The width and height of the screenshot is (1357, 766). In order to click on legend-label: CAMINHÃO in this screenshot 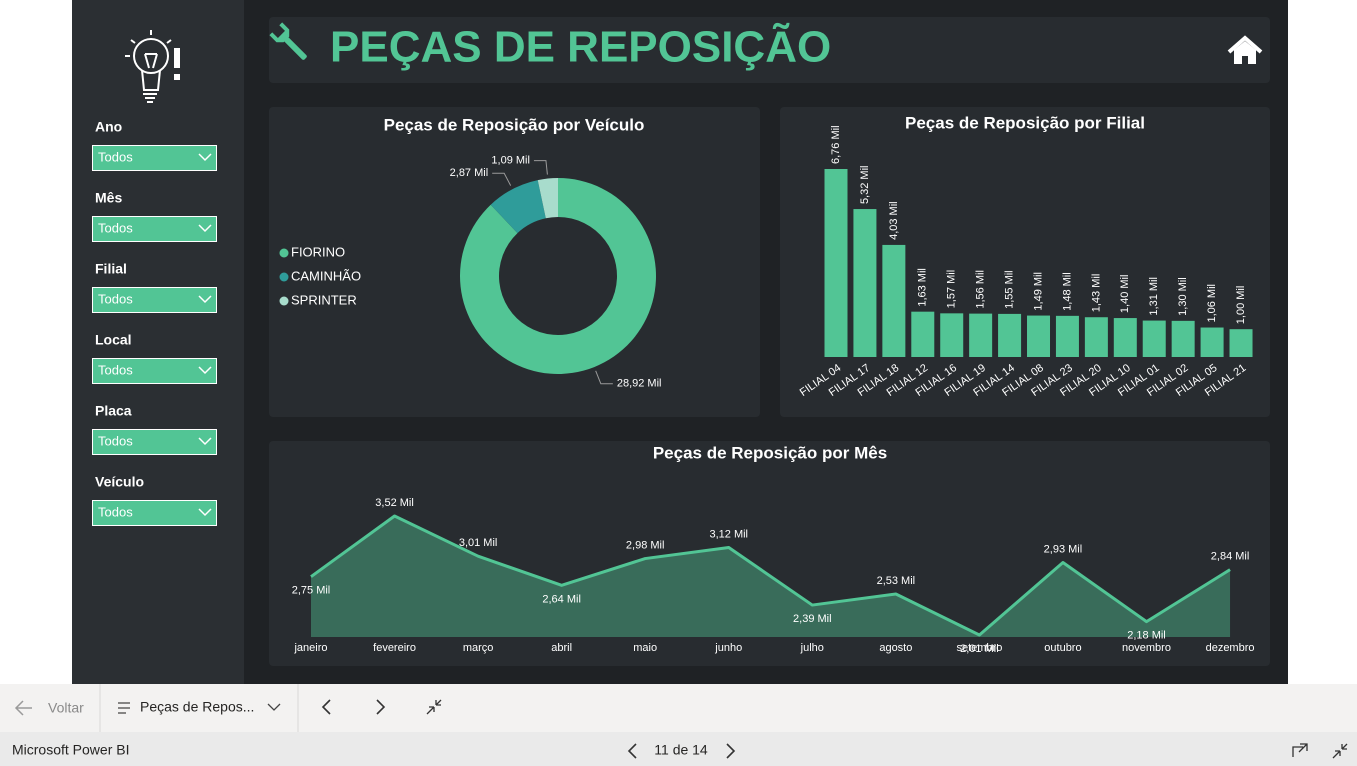, I will do `click(326, 275)`.